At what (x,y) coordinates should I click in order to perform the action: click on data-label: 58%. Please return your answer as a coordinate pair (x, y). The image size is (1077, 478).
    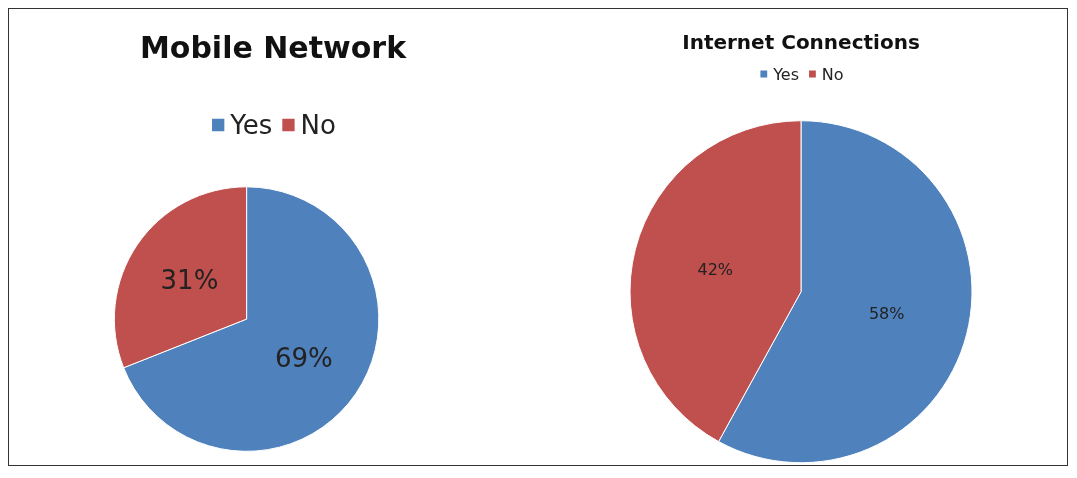
    Looking at the image, I should click on (886, 314).